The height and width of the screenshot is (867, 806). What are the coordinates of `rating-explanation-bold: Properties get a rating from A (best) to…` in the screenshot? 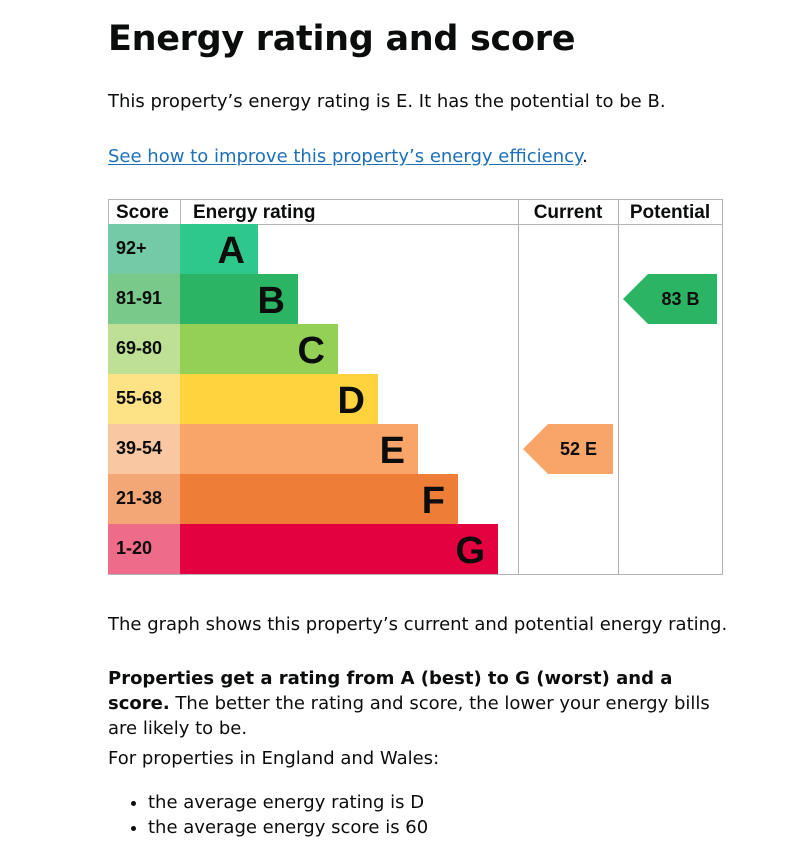 It's located at (390, 691).